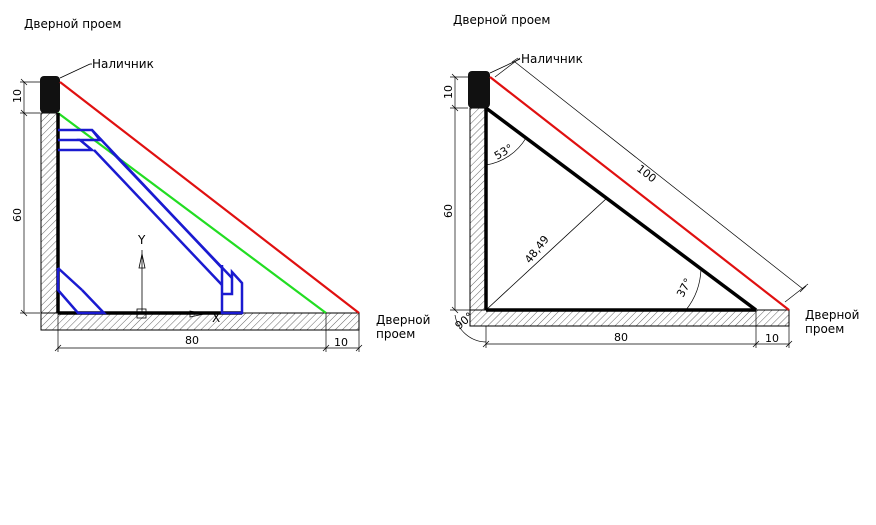 This screenshot has height=525, width=876. What do you see at coordinates (629, 318) in the screenshot?
I see `right-wall-horizontal` at bounding box center [629, 318].